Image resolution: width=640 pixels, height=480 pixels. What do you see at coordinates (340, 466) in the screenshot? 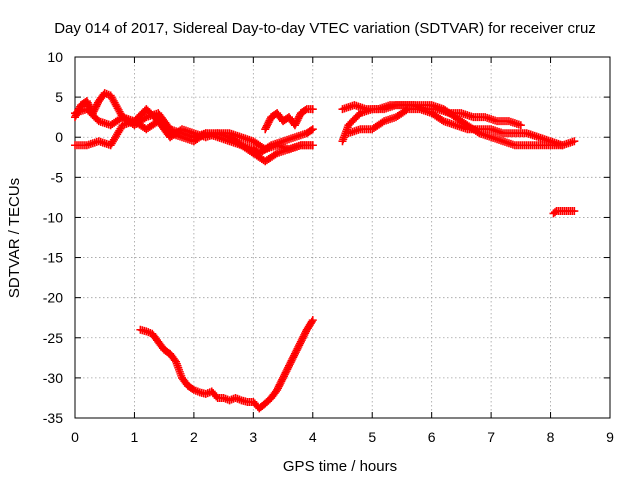
I see `x-axis-label: GPS time / hours` at bounding box center [340, 466].